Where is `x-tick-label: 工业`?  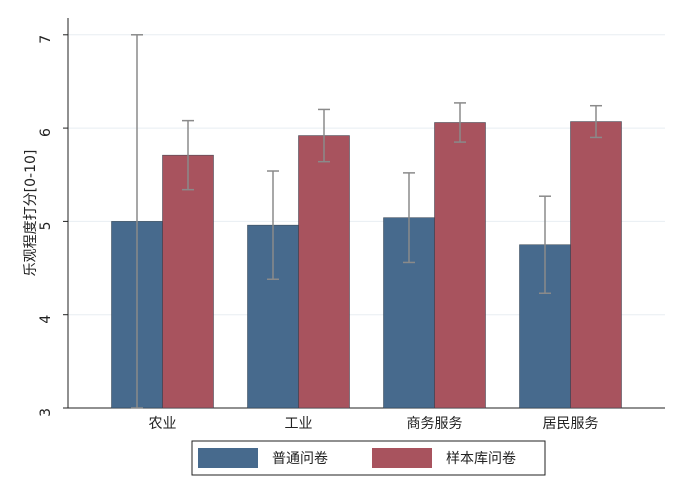 x-tick-label: 工业 is located at coordinates (299, 424).